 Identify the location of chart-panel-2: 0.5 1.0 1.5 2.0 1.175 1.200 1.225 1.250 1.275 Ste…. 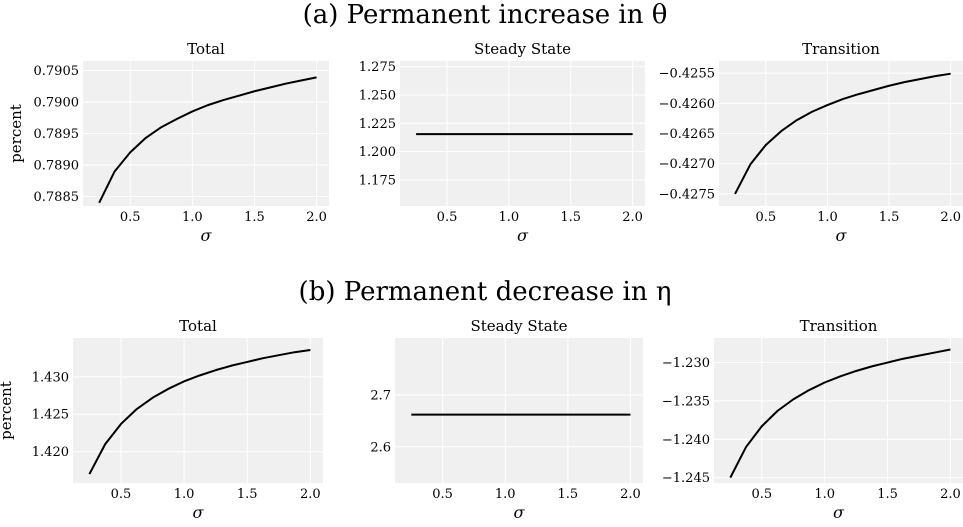
(502, 142).